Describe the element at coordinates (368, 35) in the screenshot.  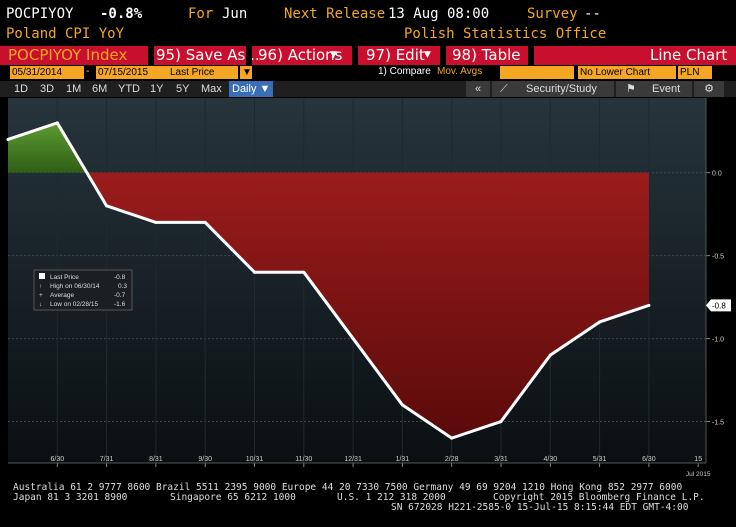
I see `header-row-2: Poland CPI YoY Polish Statistics Office` at that location.